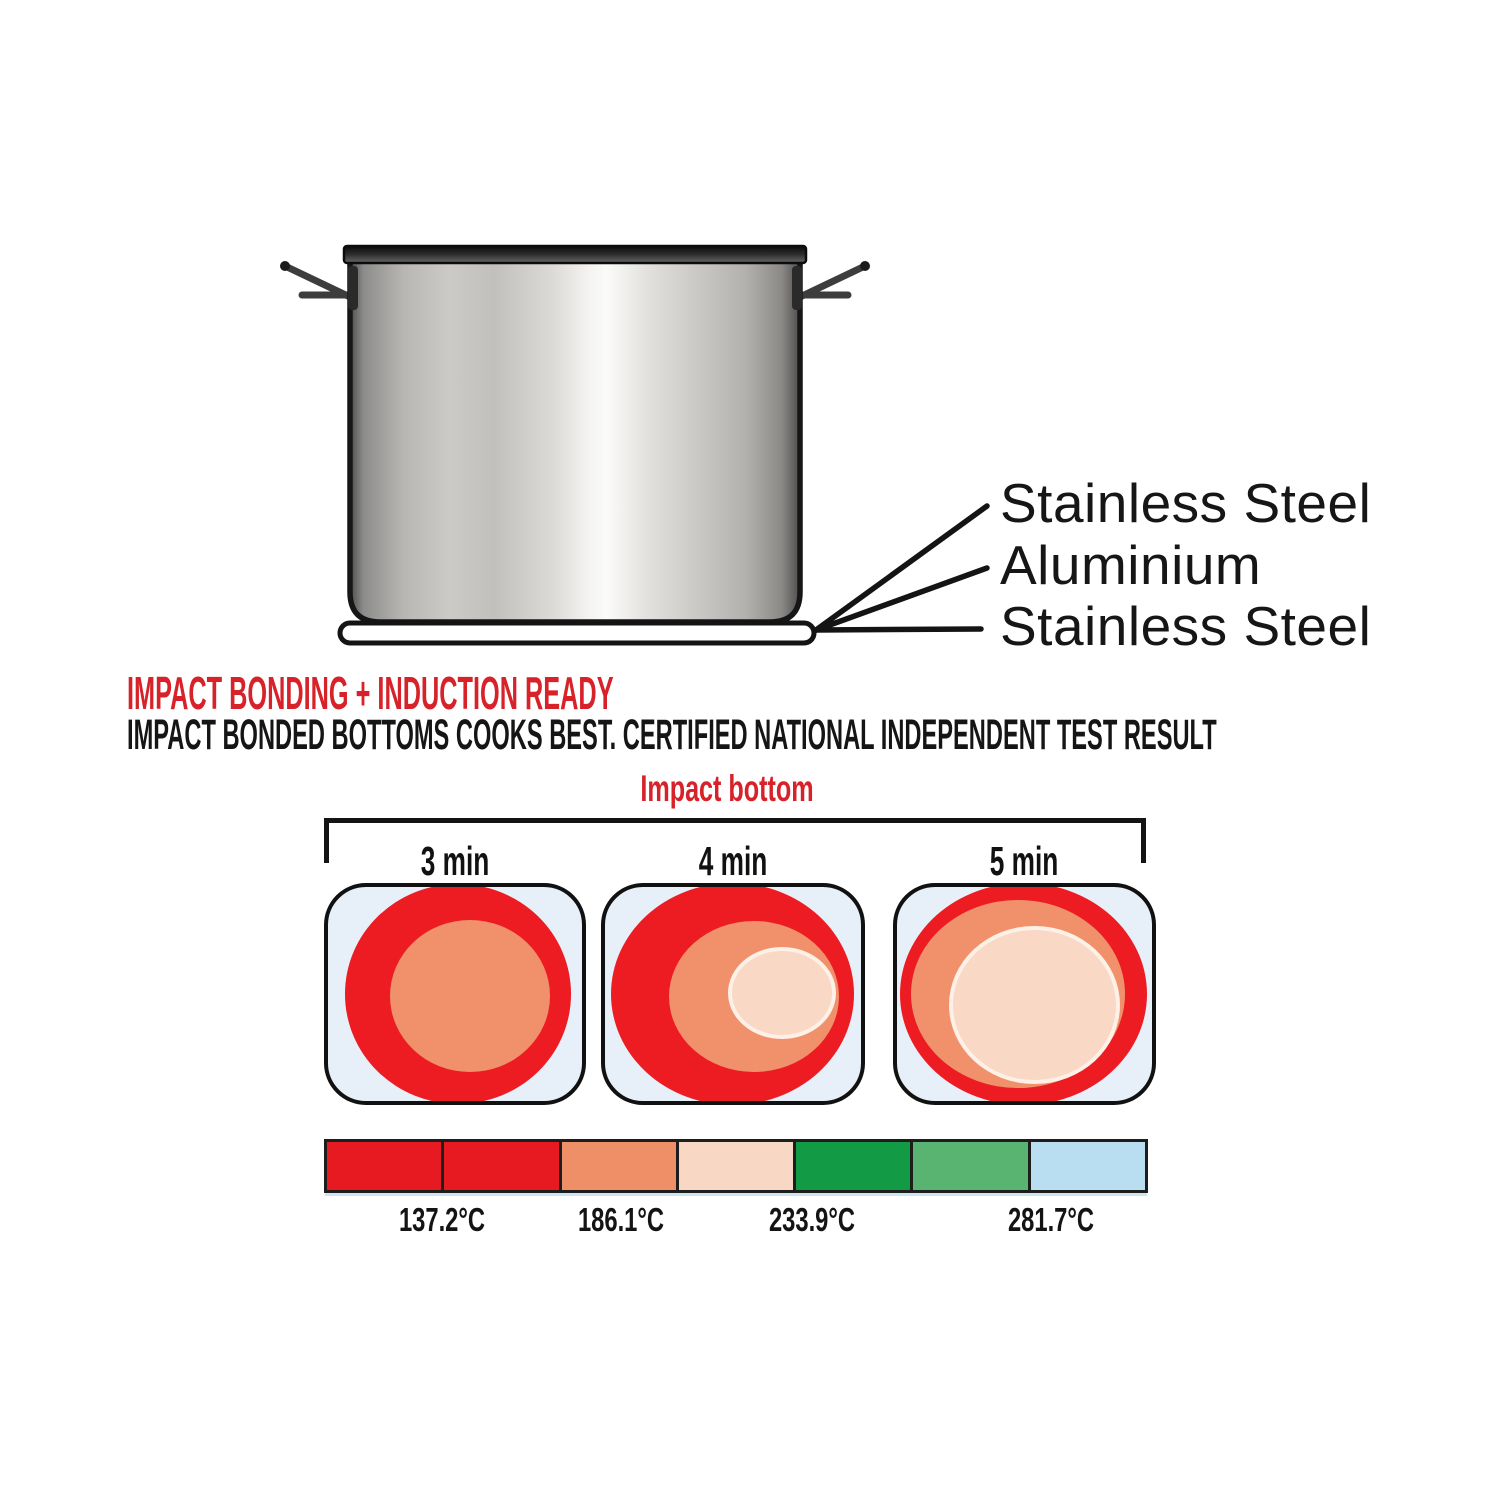 This screenshot has height=1500, width=1500. I want to click on bracket-label: Impact bottom, so click(727, 788).